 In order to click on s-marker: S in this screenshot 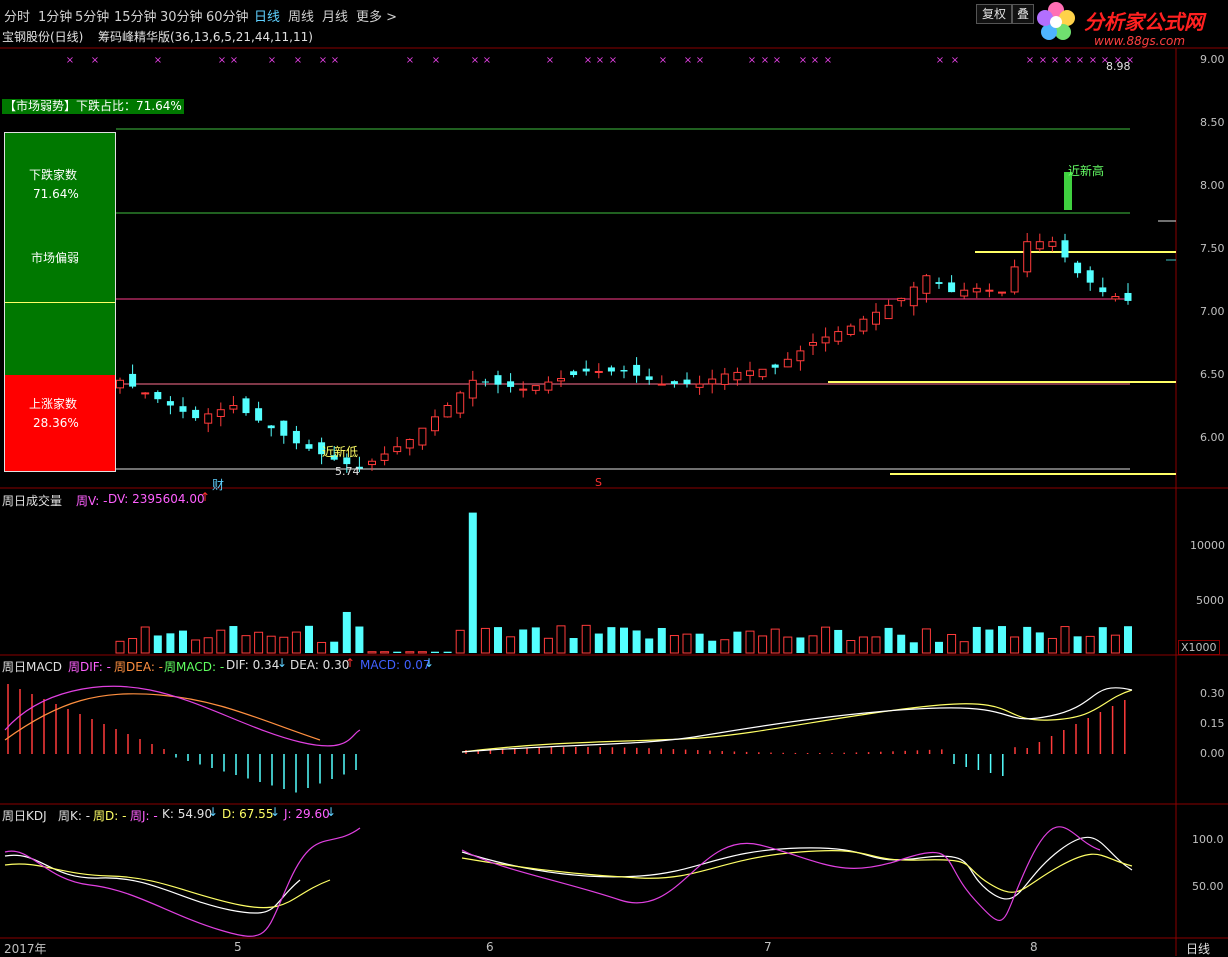, I will do `click(598, 482)`.